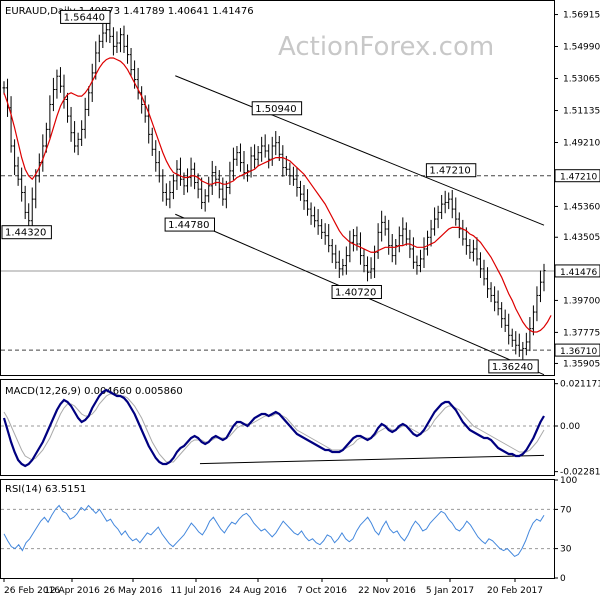 The image size is (600, 600). Describe the element at coordinates (581, 48) in the screenshot. I see `y-tick-label: 1.54990` at that location.